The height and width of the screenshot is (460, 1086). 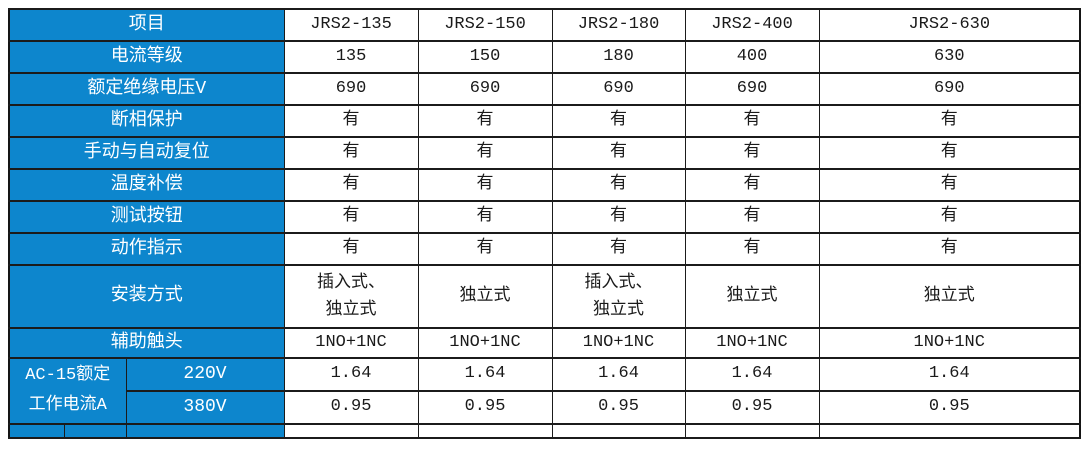 I want to click on model-header: JRS2-180, so click(x=618, y=25).